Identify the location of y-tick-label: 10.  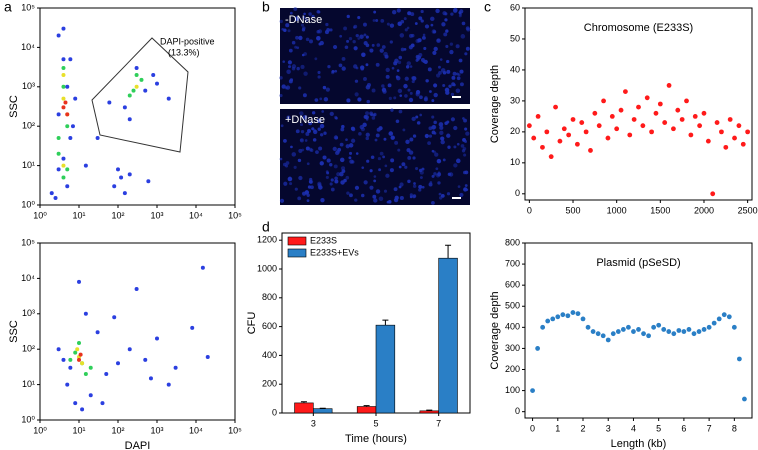
(515, 162).